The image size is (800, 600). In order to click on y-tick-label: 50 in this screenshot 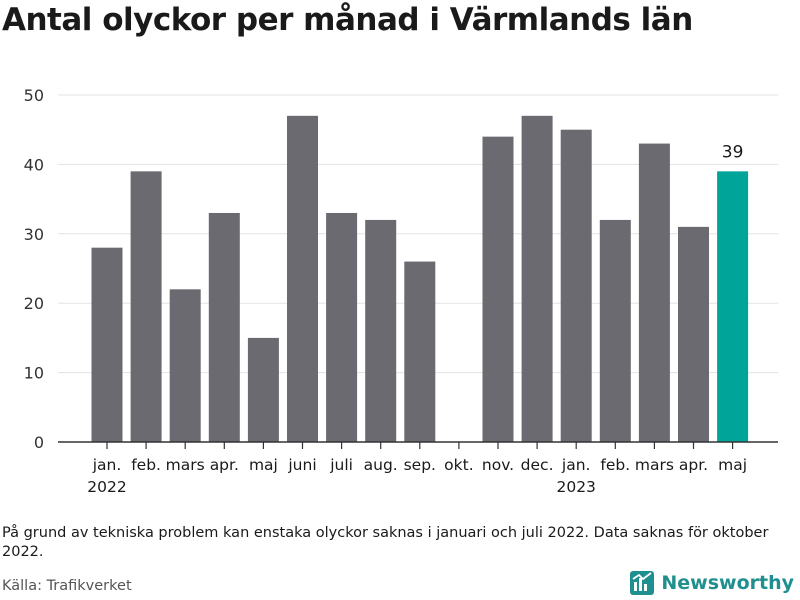, I will do `click(34, 95)`.